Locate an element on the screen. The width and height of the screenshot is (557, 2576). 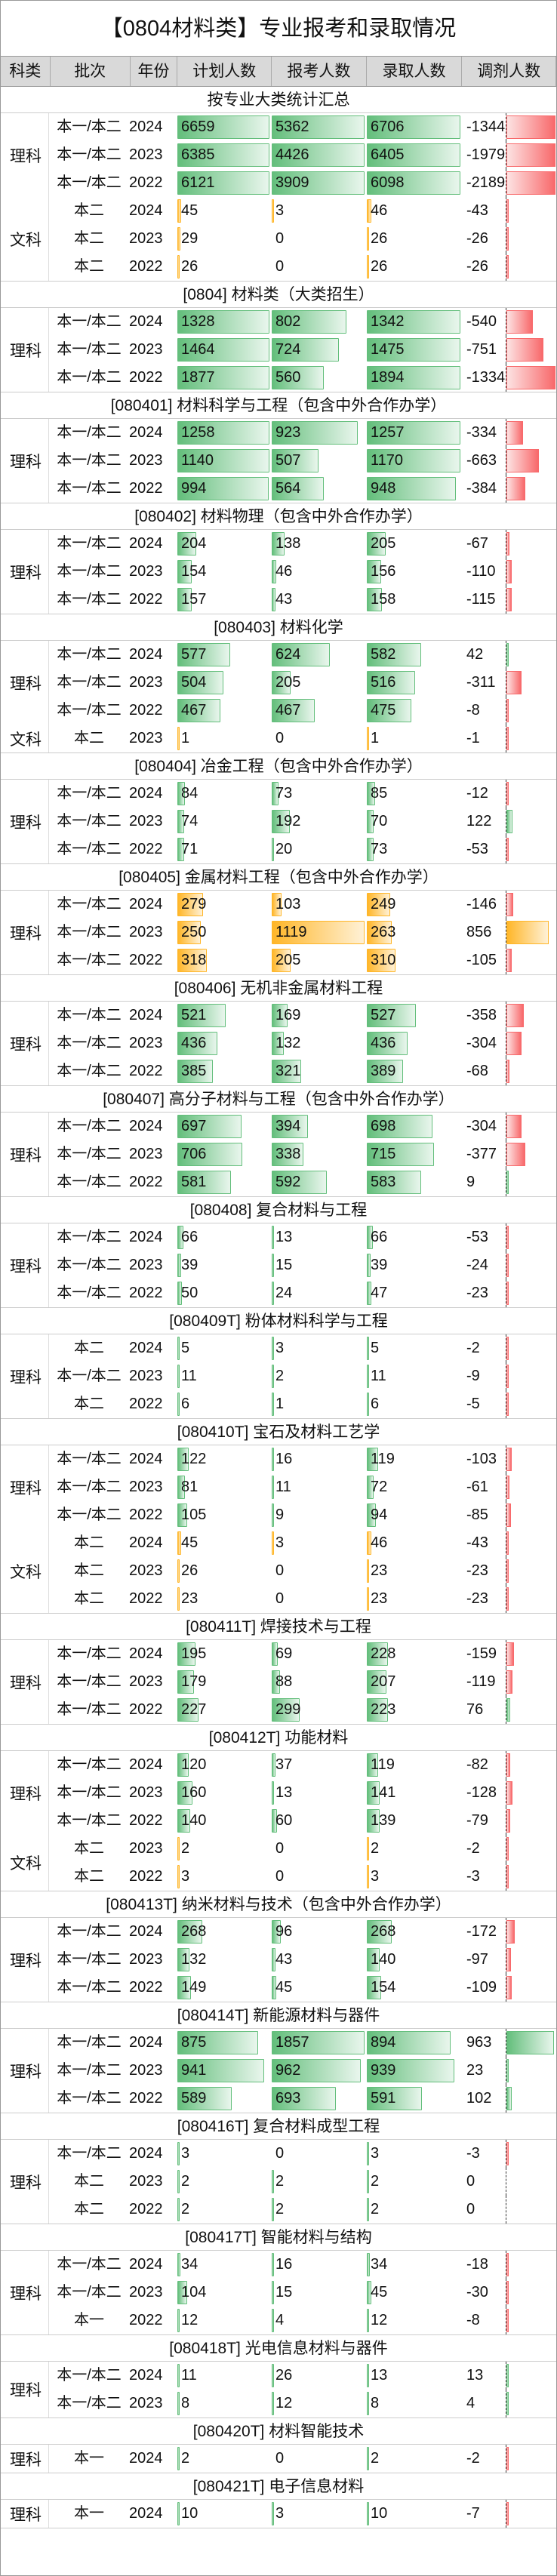
admit-cell: 154 is located at coordinates (414, 1988).